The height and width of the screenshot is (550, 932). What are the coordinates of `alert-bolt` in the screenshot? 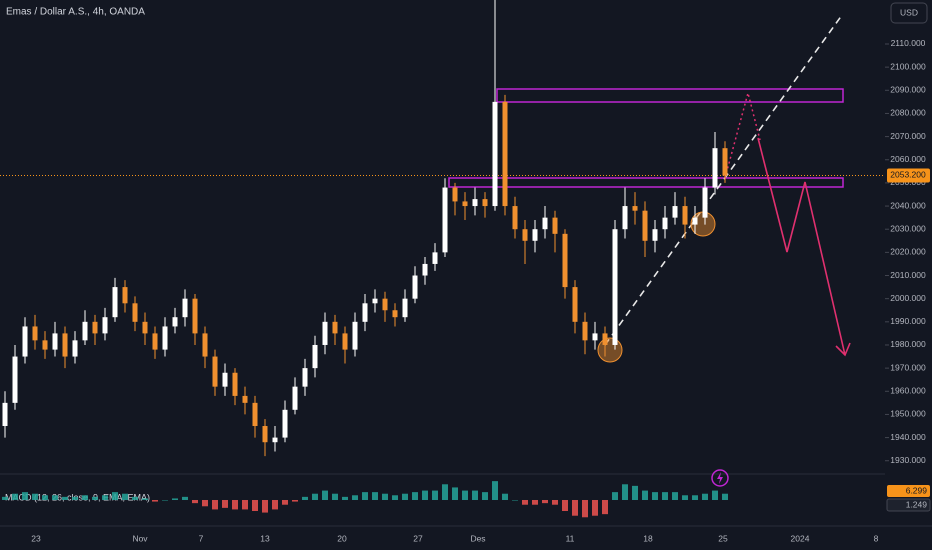 It's located at (720, 478).